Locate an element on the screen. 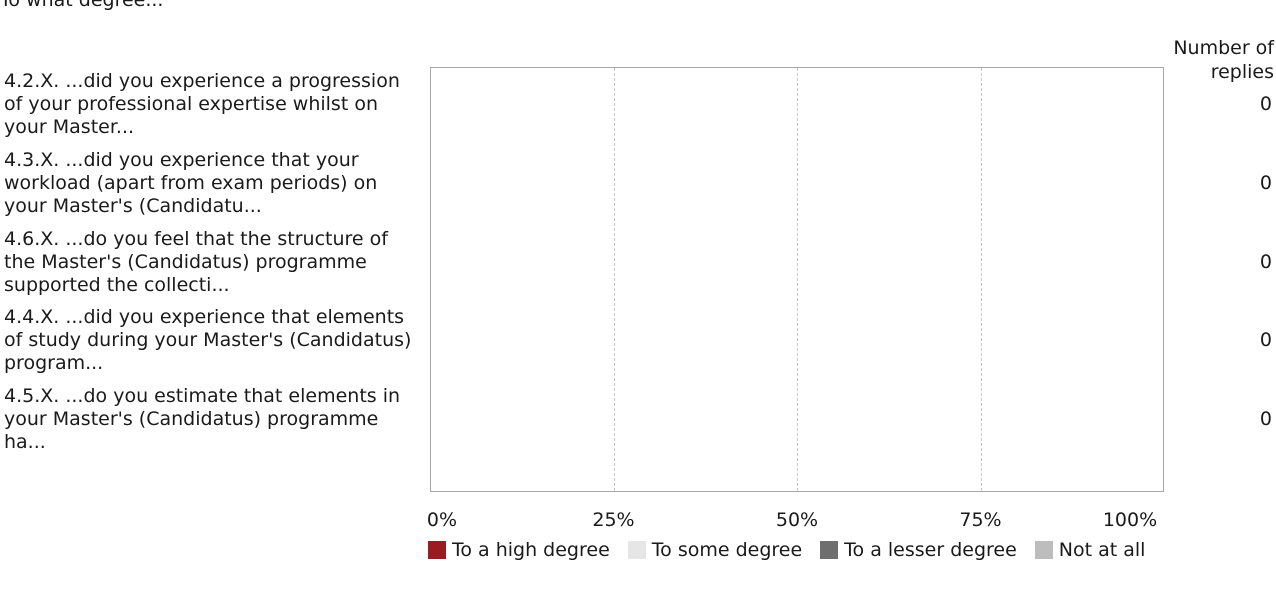 The height and width of the screenshot is (610, 1276). legend-label: Not at all is located at coordinates (1102, 550).